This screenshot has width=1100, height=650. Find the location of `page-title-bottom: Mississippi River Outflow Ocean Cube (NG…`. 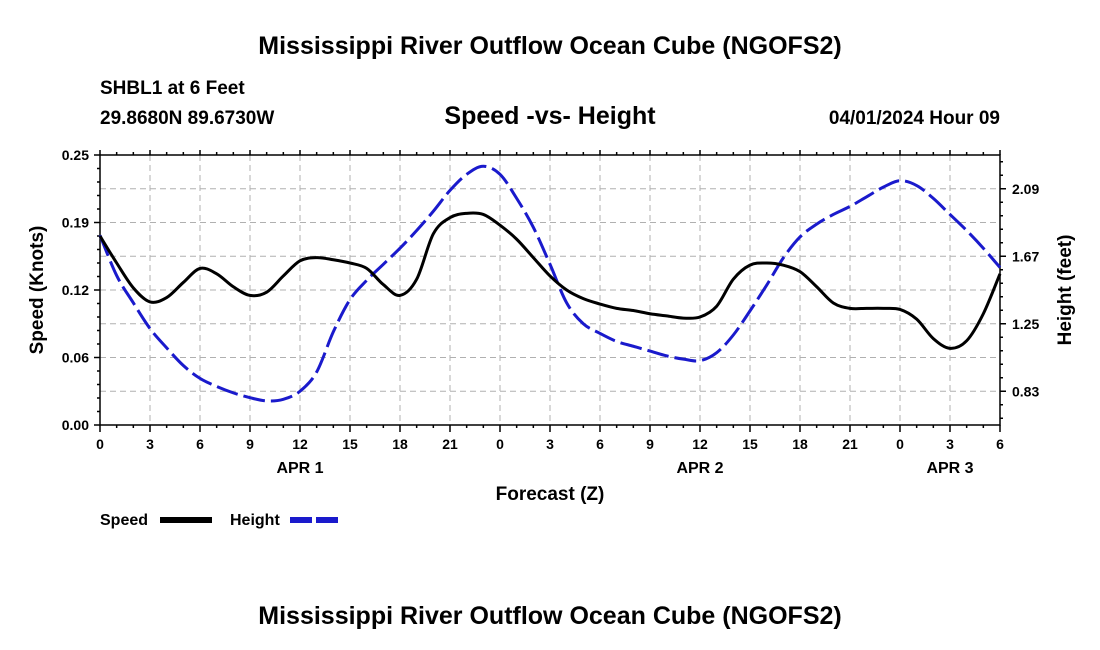

page-title-bottom: Mississippi River Outflow Ocean Cube (NG… is located at coordinates (549, 616).